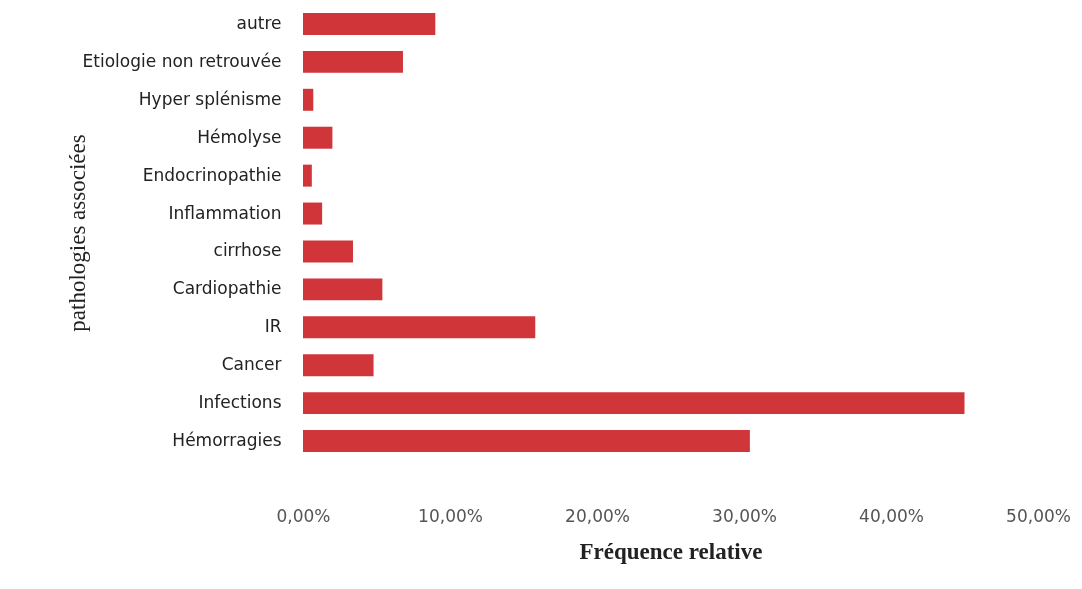  What do you see at coordinates (210, 98) in the screenshot?
I see `y-tick-label: Hyper splénisme` at bounding box center [210, 98].